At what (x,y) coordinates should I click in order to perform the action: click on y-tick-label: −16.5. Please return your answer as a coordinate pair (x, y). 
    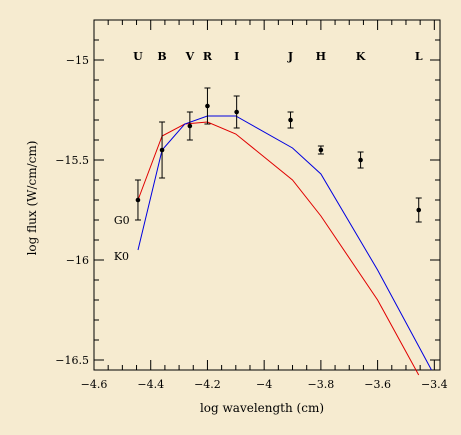
    Looking at the image, I should click on (72, 360).